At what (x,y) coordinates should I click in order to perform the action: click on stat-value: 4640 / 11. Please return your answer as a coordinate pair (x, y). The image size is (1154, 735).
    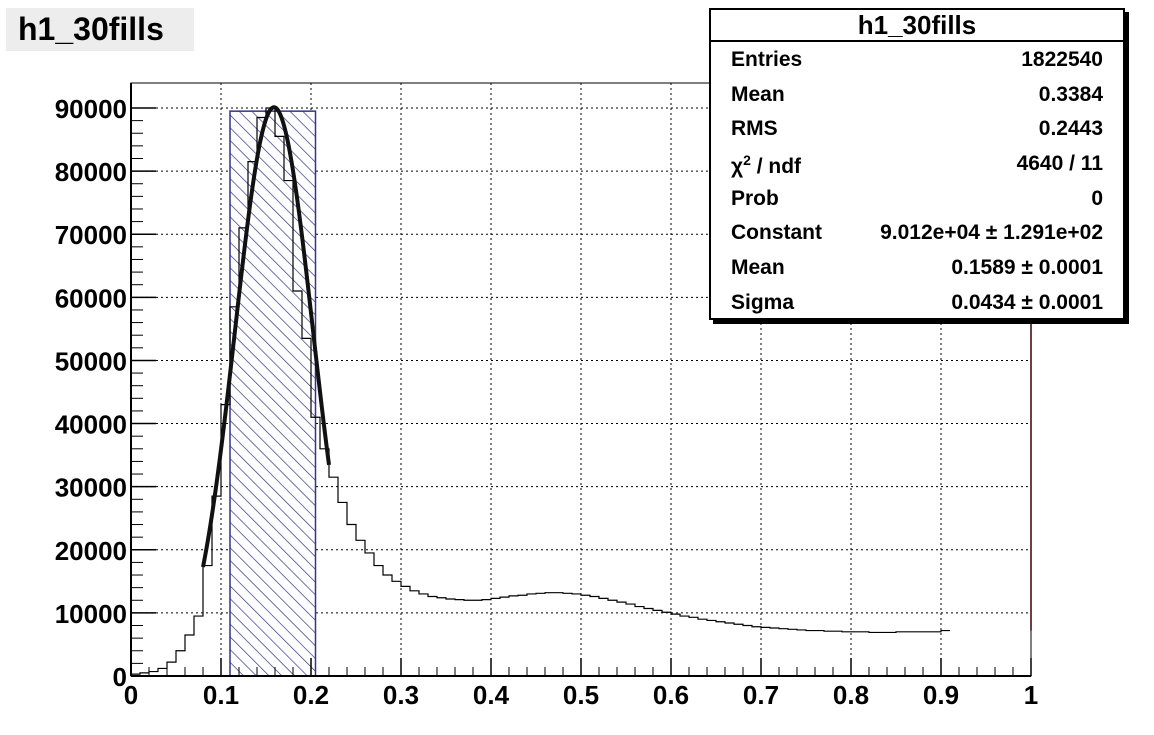
    Looking at the image, I should click on (1059, 164).